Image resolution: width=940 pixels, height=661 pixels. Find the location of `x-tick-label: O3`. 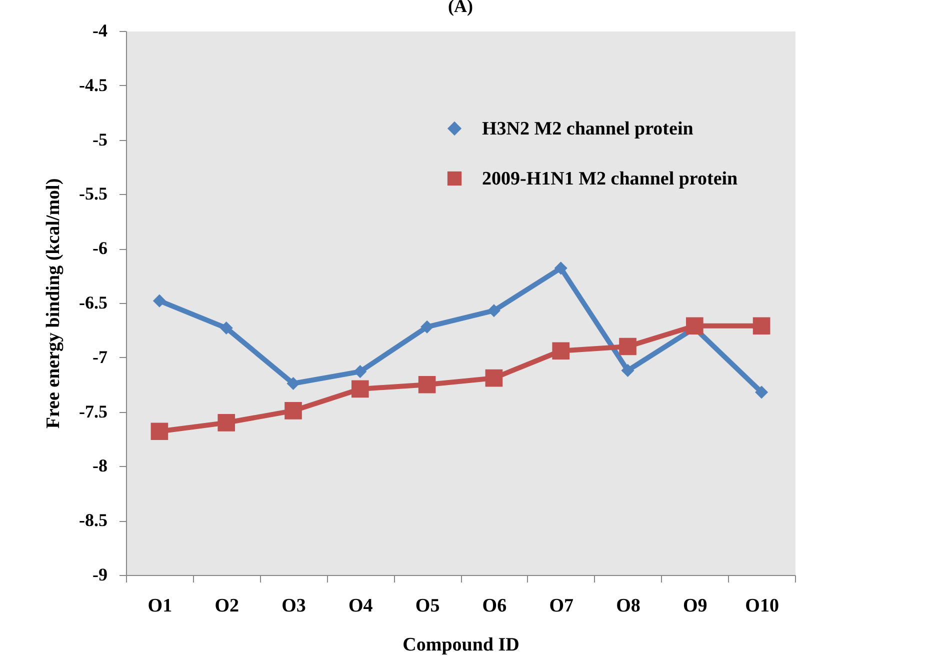

x-tick-label: O3 is located at coordinates (294, 606).